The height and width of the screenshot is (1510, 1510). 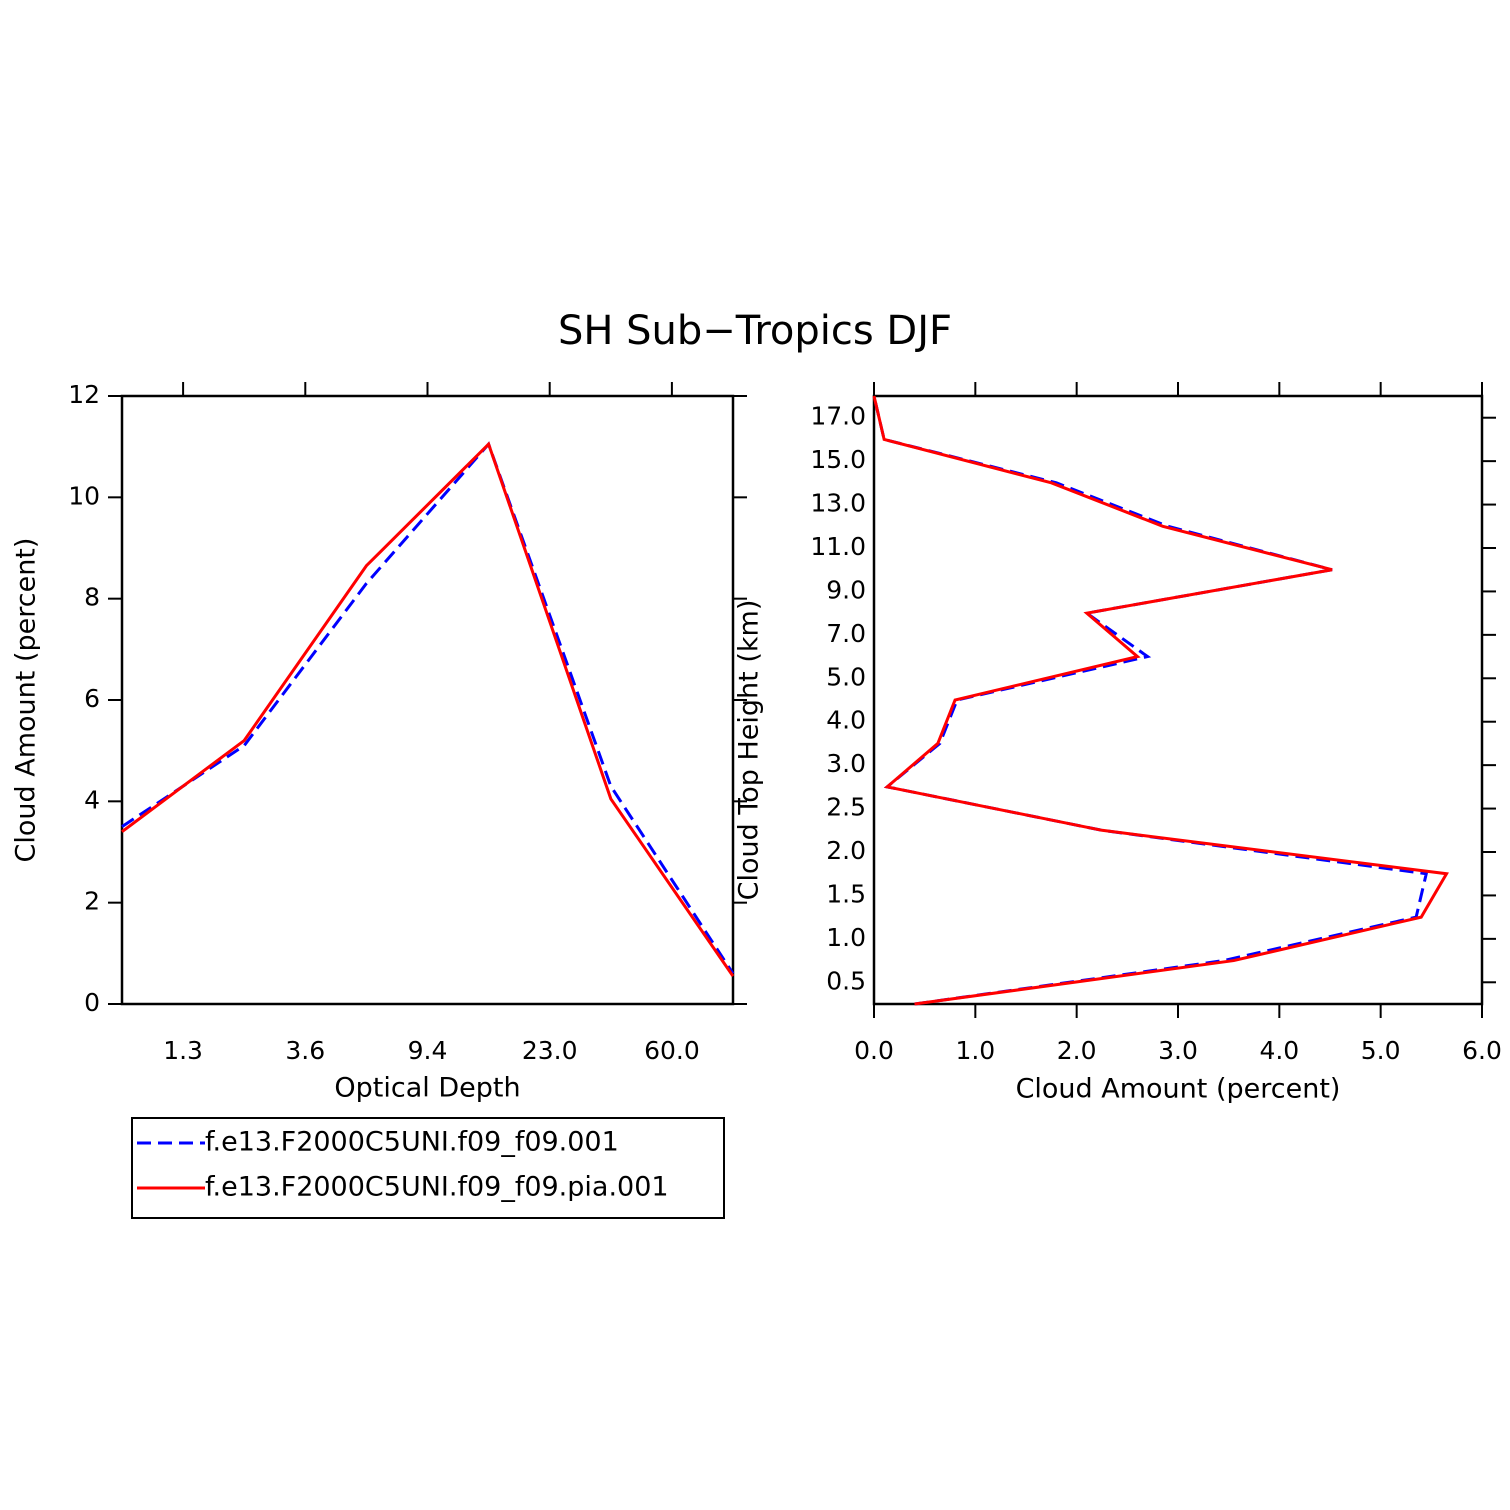 I want to click on y-tick-label: 2.5, so click(x=846, y=807).